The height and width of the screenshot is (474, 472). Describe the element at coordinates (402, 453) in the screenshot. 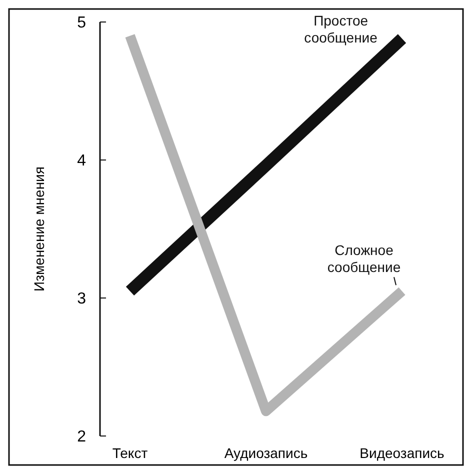

I see `x-tick-label: Видеозапись` at that location.